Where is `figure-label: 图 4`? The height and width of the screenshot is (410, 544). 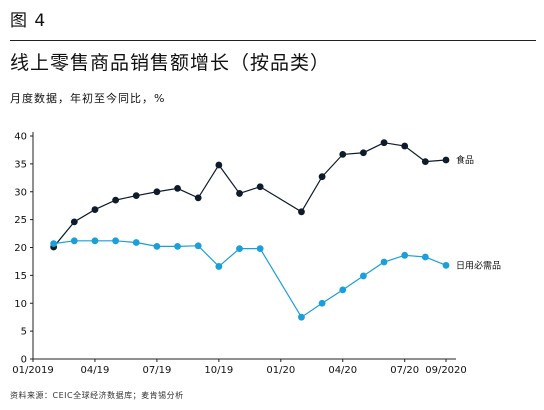 figure-label: 图 4 is located at coordinates (28, 21).